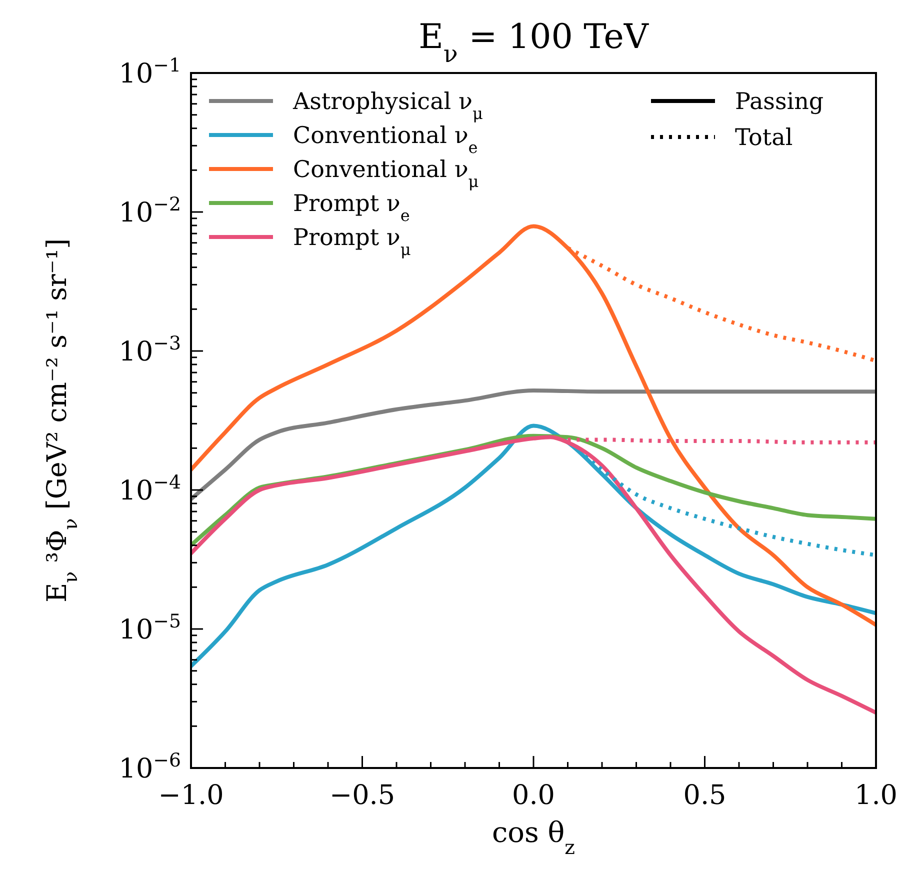 This screenshot has height=879, width=909. What do you see at coordinates (764, 138) in the screenshot?
I see `annotation: Total` at bounding box center [764, 138].